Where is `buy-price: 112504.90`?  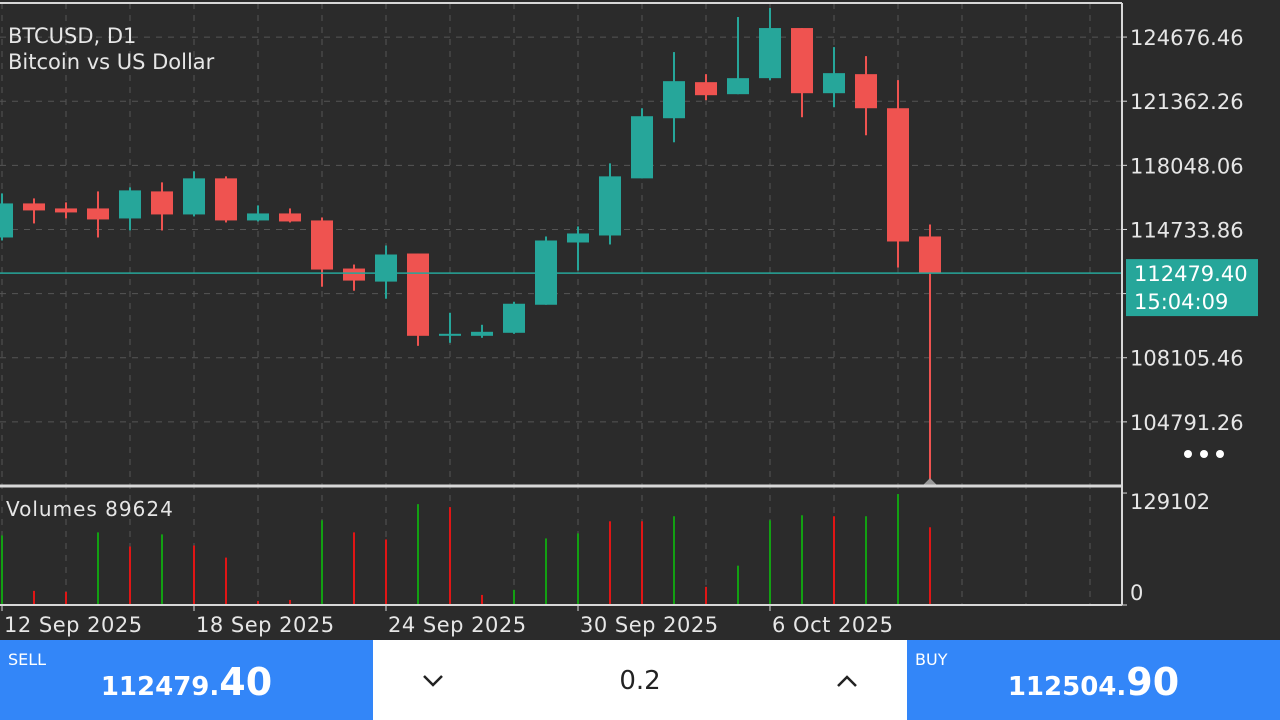
buy-price: 112504.90 is located at coordinates (1093, 682).